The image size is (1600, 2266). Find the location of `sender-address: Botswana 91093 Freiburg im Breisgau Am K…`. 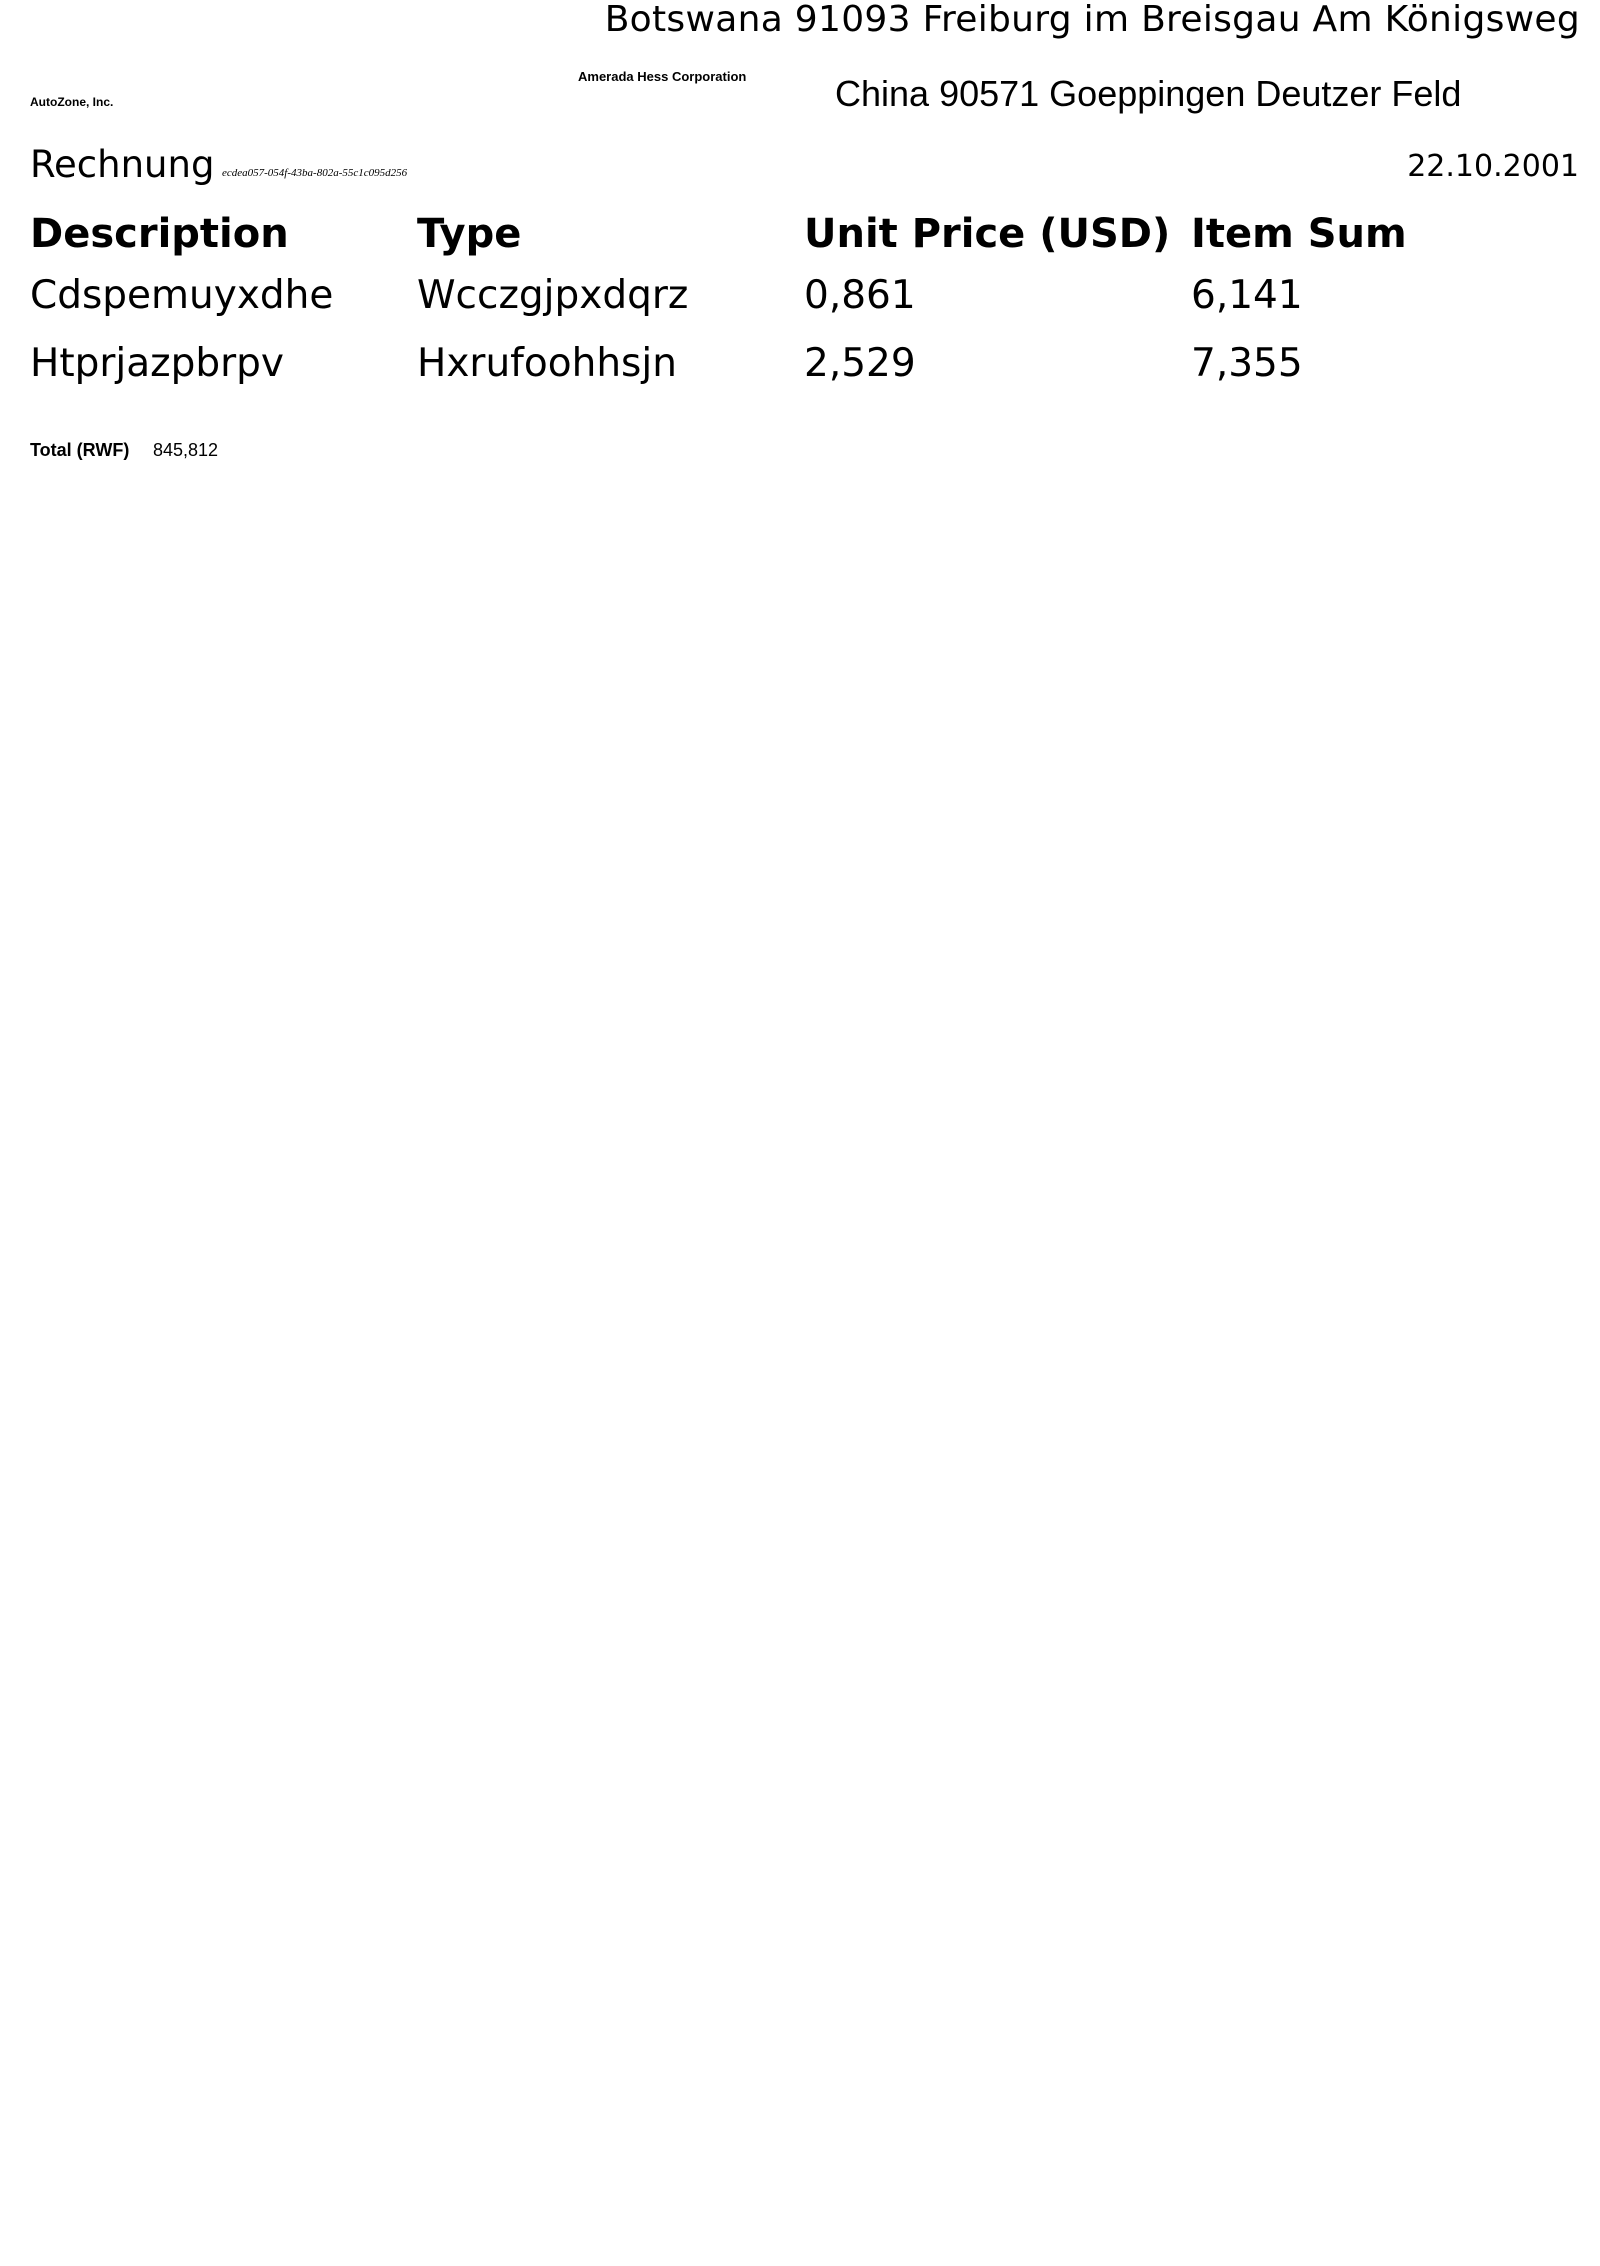

sender-address: Botswana 91093 Freiburg im Breisgau Am K… is located at coordinates (1092, 20).